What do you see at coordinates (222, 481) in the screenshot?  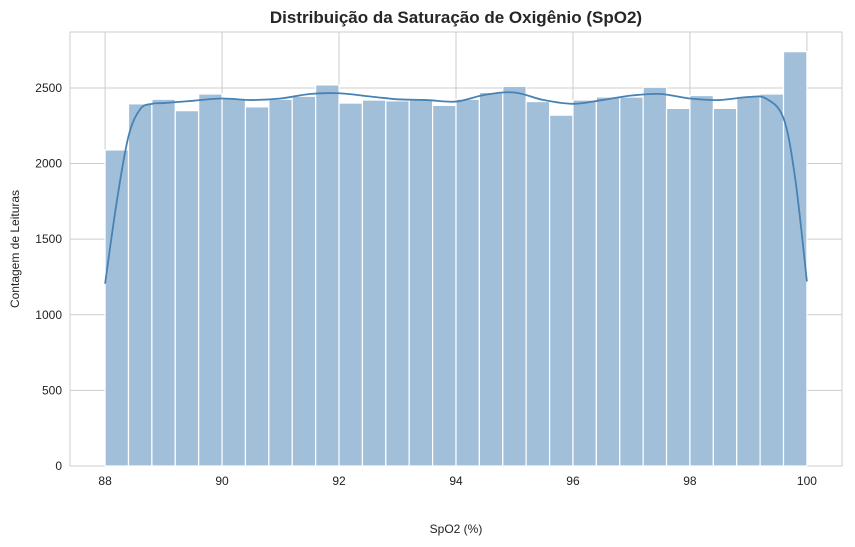 I see `x-tick-label: 90` at bounding box center [222, 481].